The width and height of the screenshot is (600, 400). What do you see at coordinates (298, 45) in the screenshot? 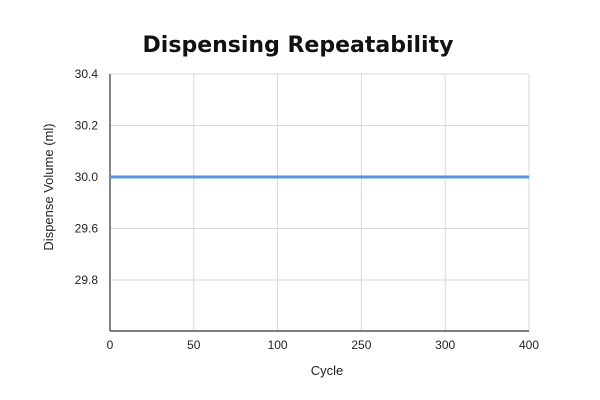
I see `chart-title: Dispensing Repeatability` at bounding box center [298, 45].